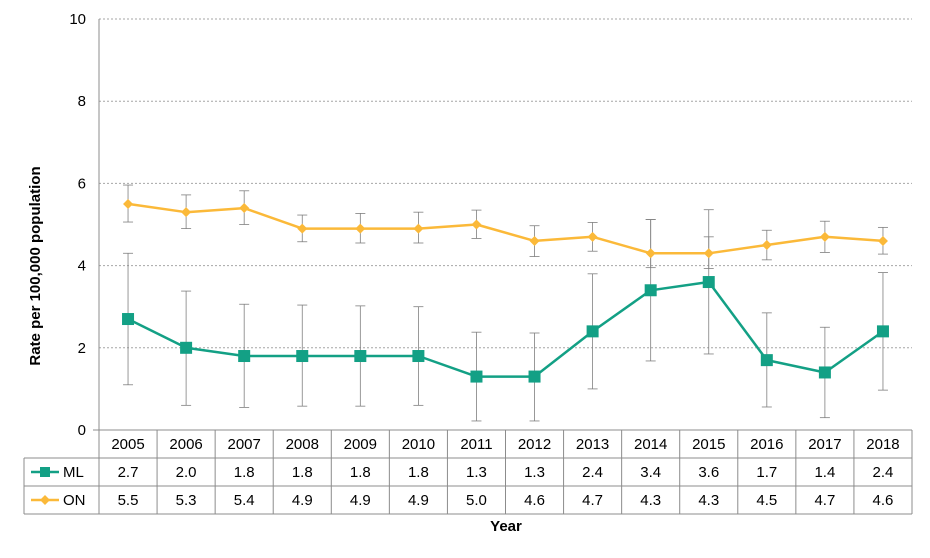 Image resolution: width=930 pixels, height=558 pixels. I want to click on table-cell-on: 5.0, so click(476, 500).